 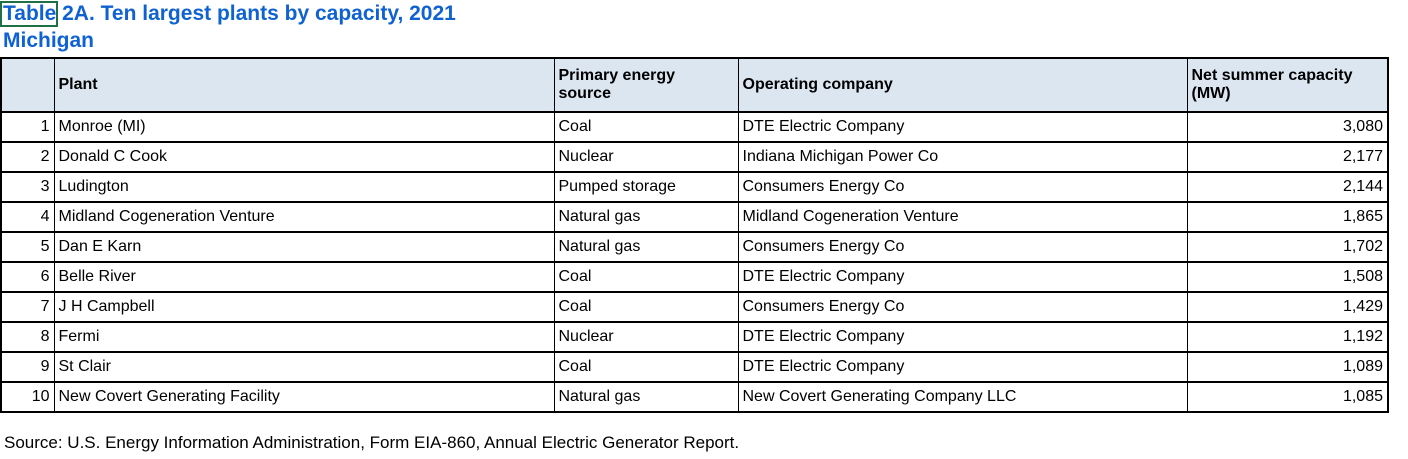 I want to click on plant-cell: Belle River, so click(x=304, y=277).